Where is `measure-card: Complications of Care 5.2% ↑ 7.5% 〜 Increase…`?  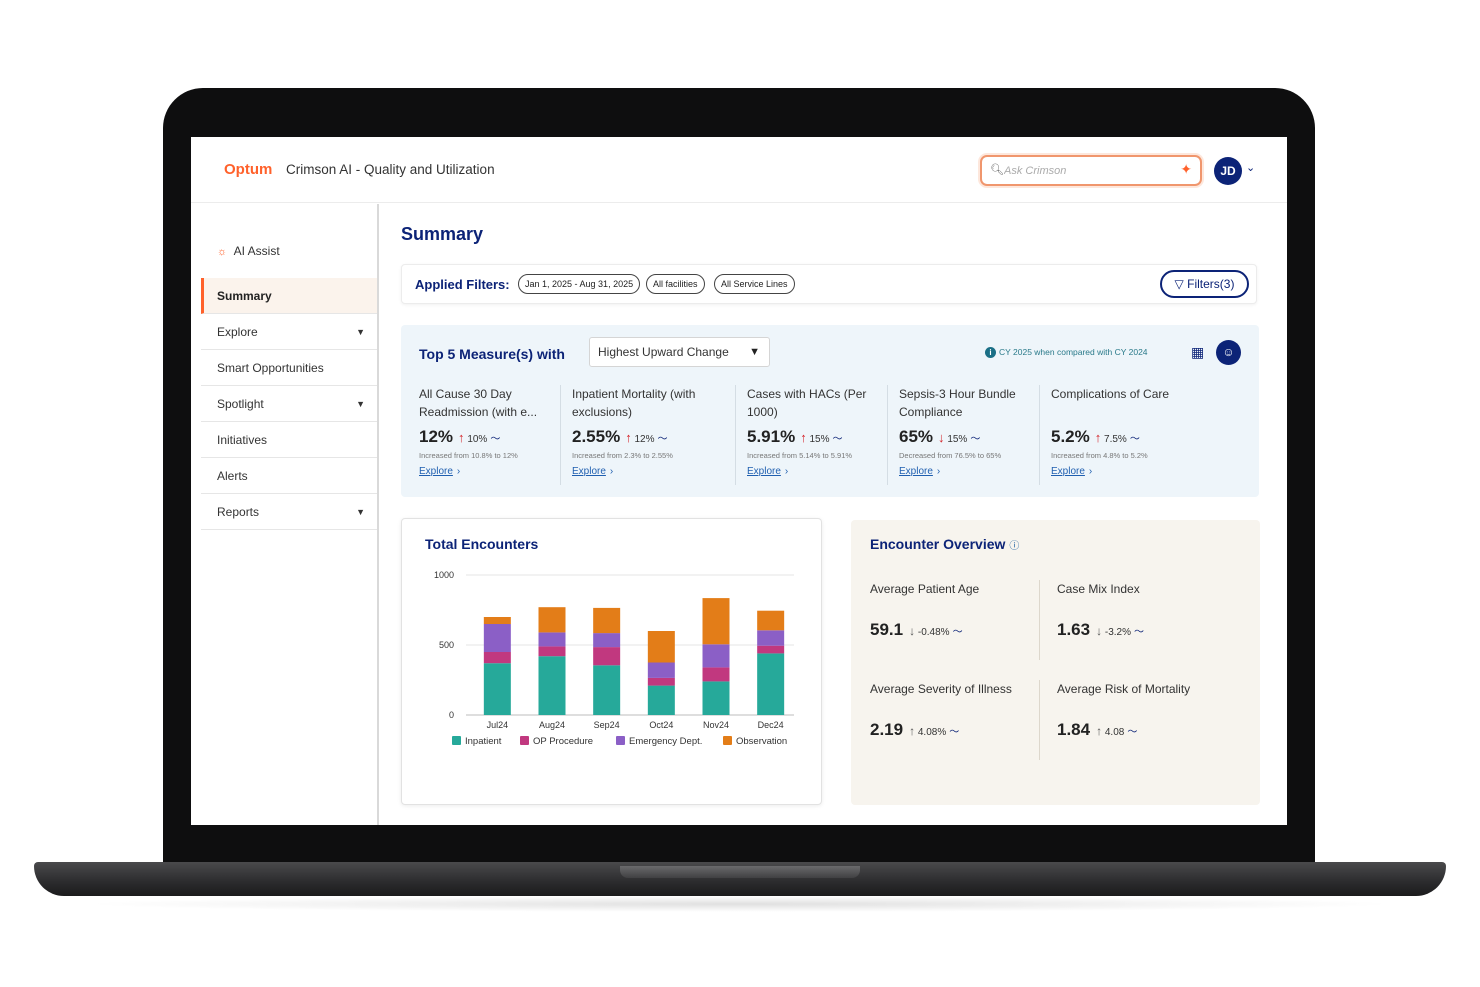
measure-card: Complications of Care 5.2% ↑ 7.5% 〜 Increase… is located at coordinates (1114, 435).